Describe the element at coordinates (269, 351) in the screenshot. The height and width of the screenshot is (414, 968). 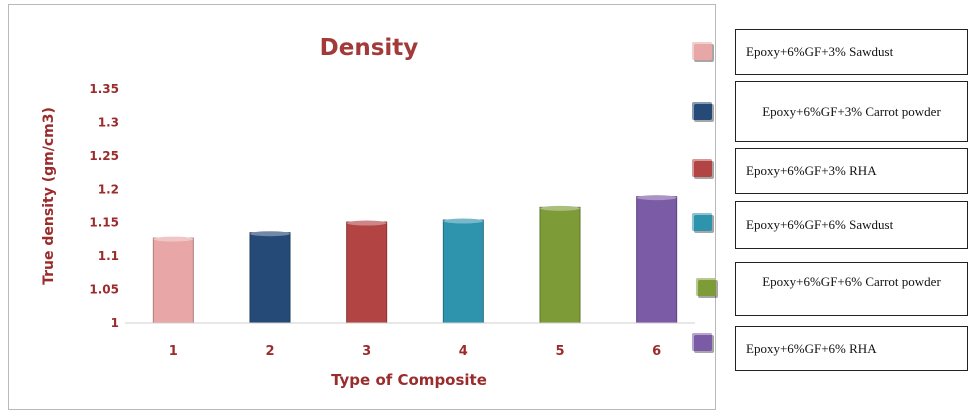
I see `x-tick-label: 2` at that location.